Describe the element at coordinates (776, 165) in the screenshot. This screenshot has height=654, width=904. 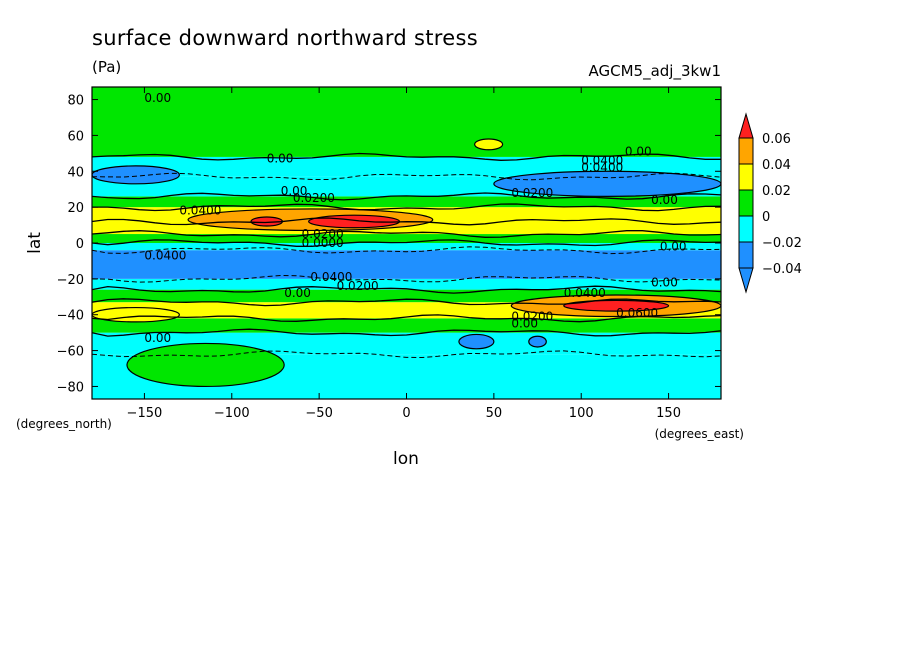
I see `colorbar-label-1: 0.04` at that location.